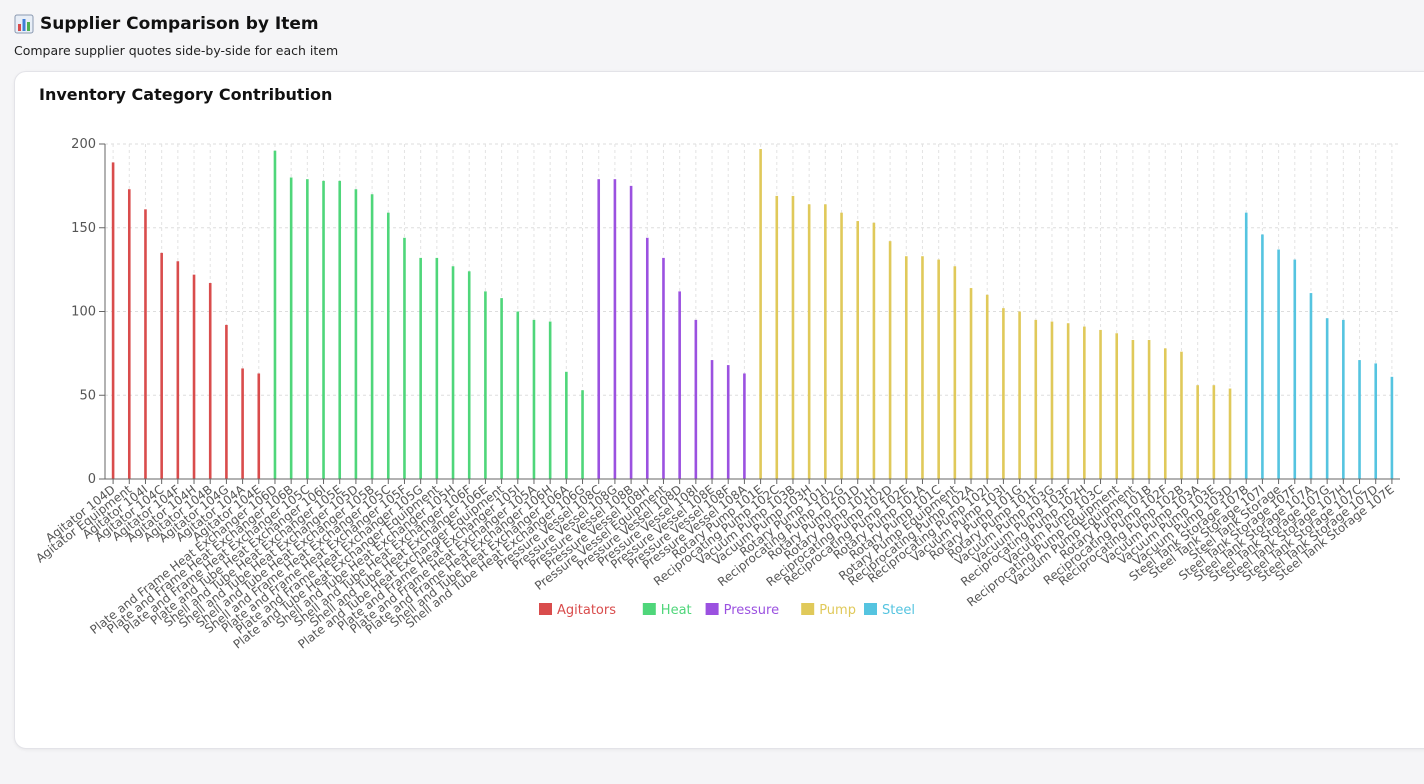  What do you see at coordinates (87, 395) in the screenshot?
I see `y-tick-label-1: 50` at bounding box center [87, 395].